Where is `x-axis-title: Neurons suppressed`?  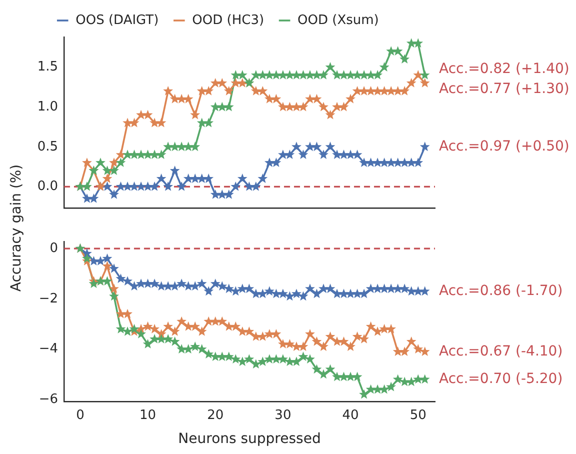
x-axis-title: Neurons suppressed is located at coordinates (249, 439).